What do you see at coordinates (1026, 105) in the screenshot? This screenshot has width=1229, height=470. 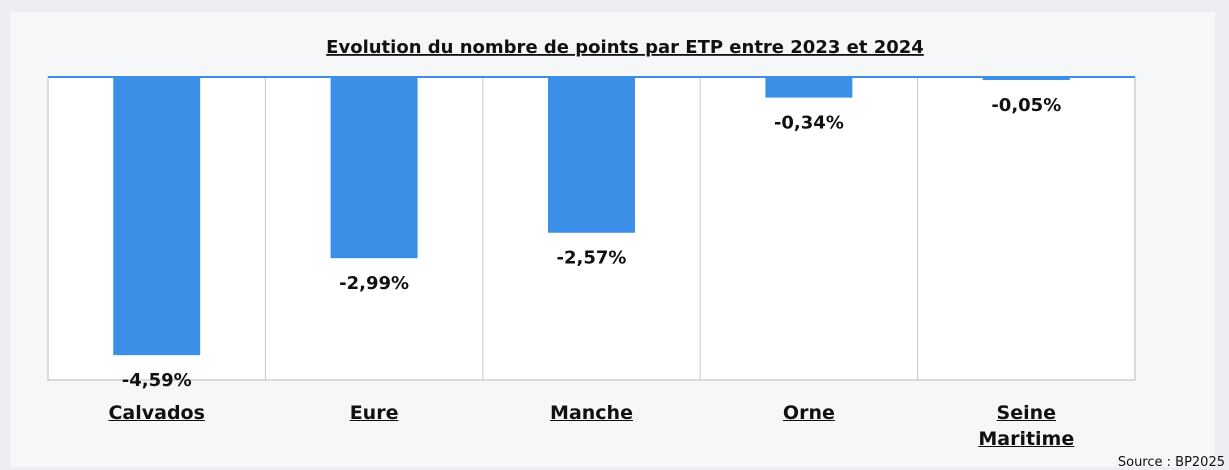 I see `value-label: -0,05%` at bounding box center [1026, 105].